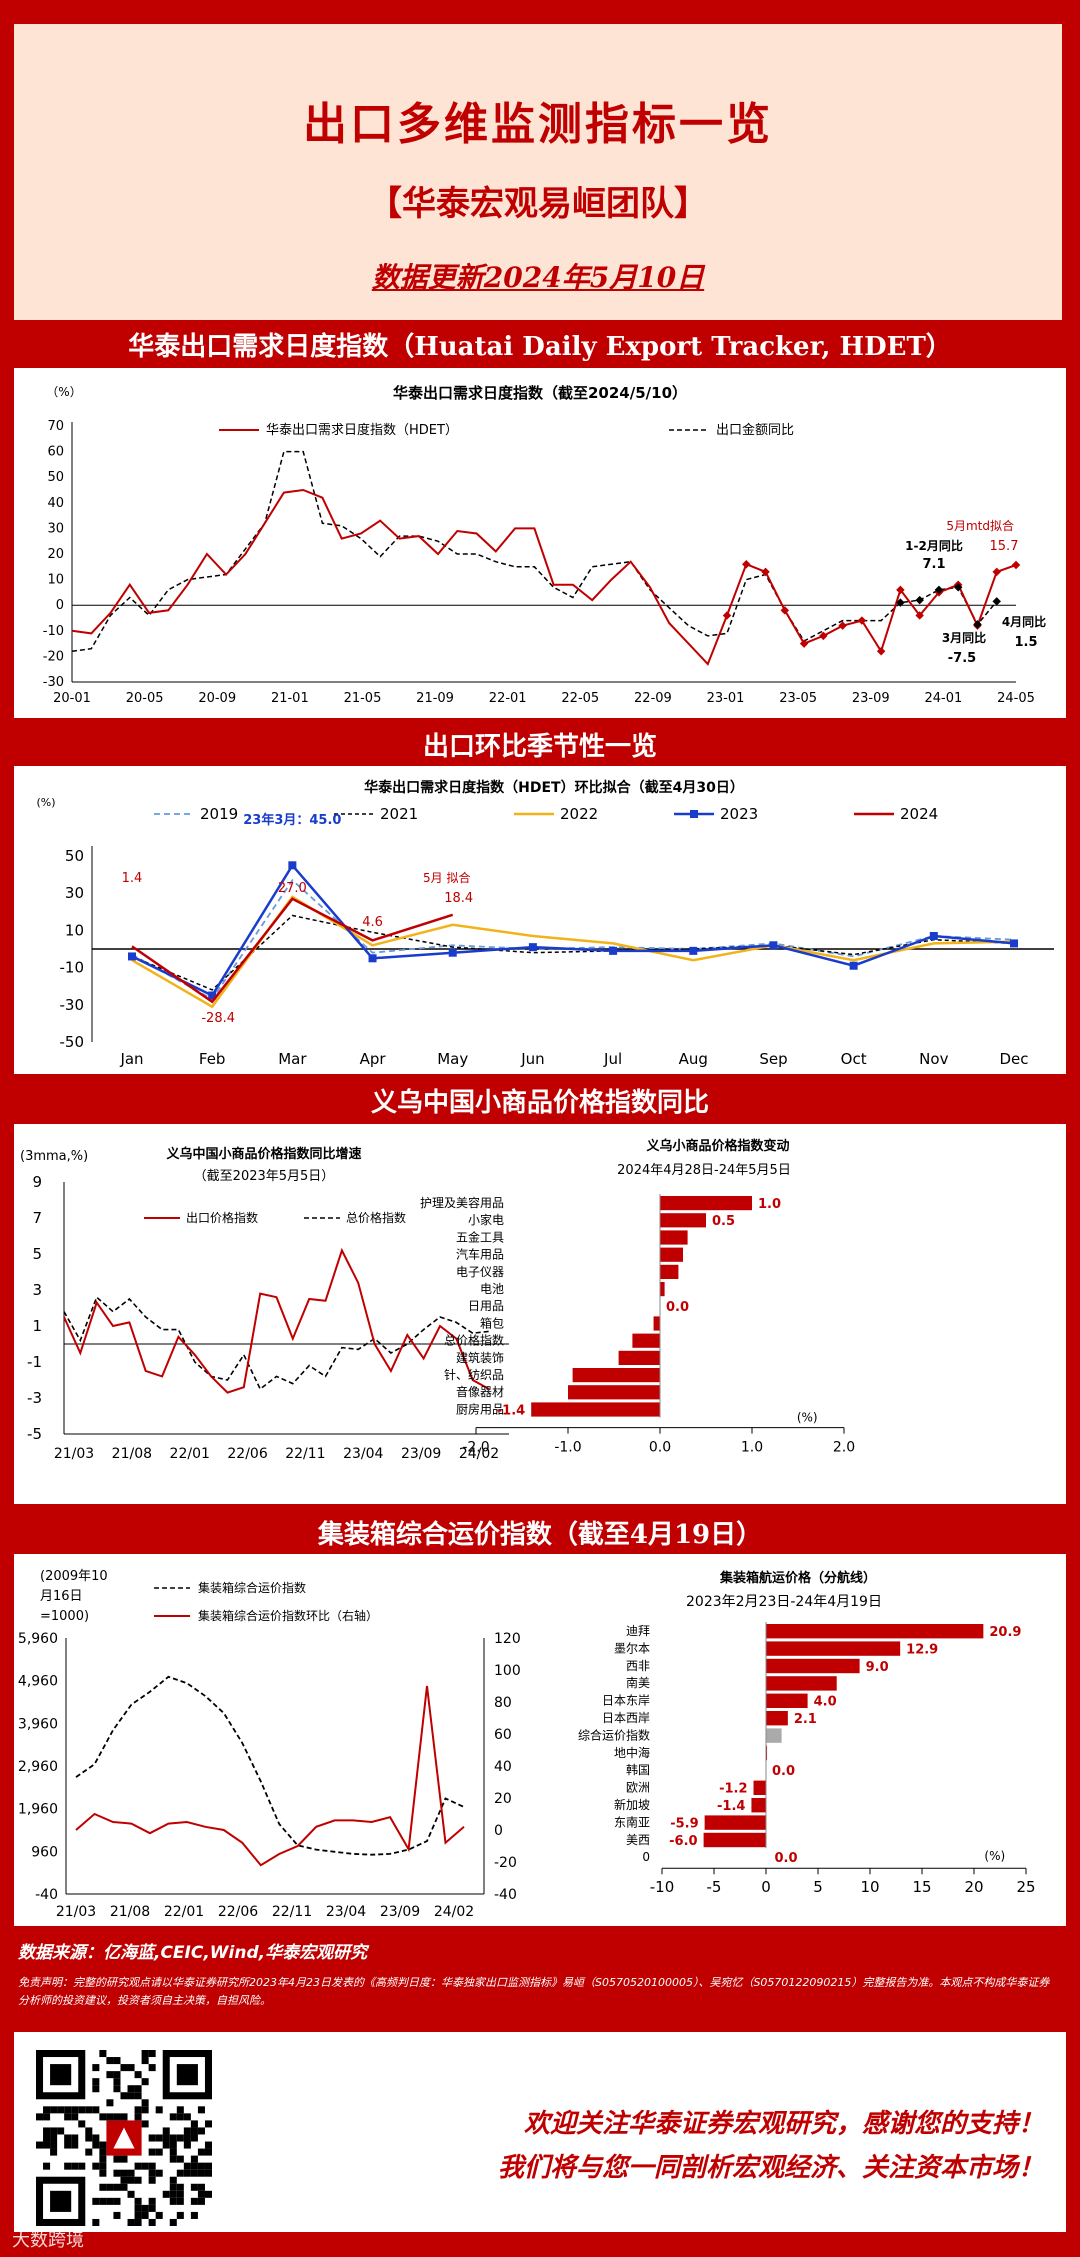  Describe the element at coordinates (124, 2138) in the screenshot. I see `qr-logo-mark` at that location.